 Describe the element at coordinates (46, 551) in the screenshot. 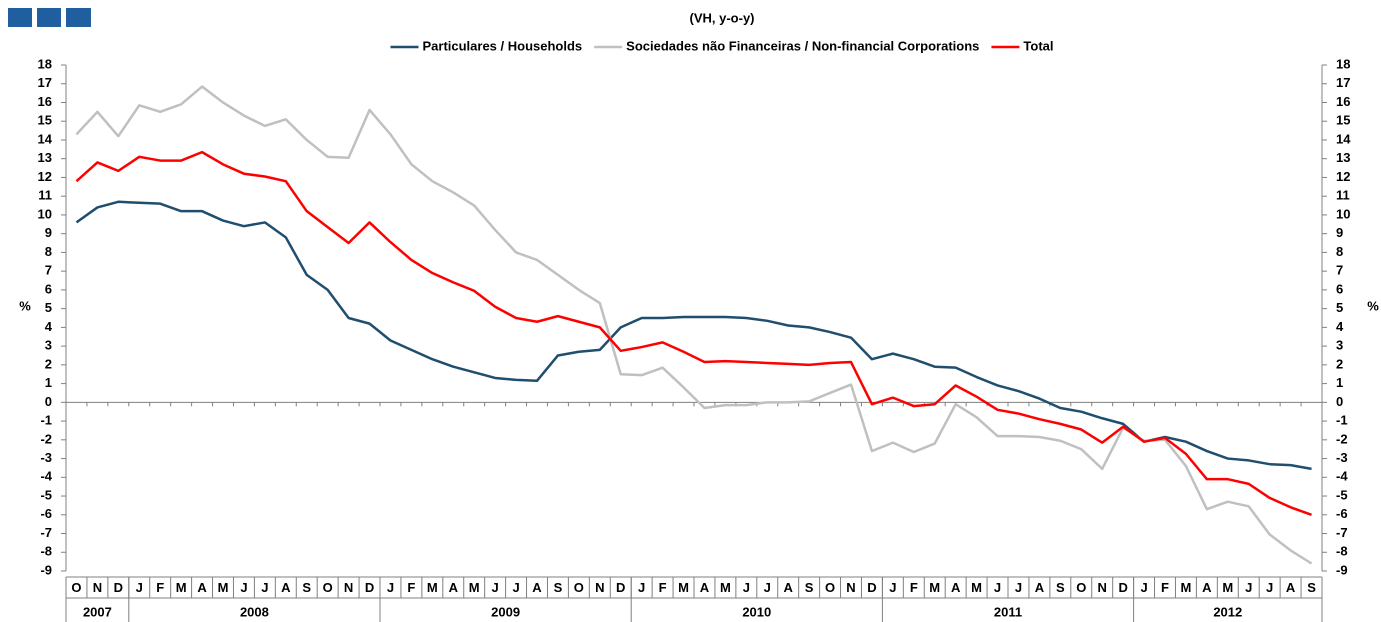

I see `y-tick-label: -8` at that location.